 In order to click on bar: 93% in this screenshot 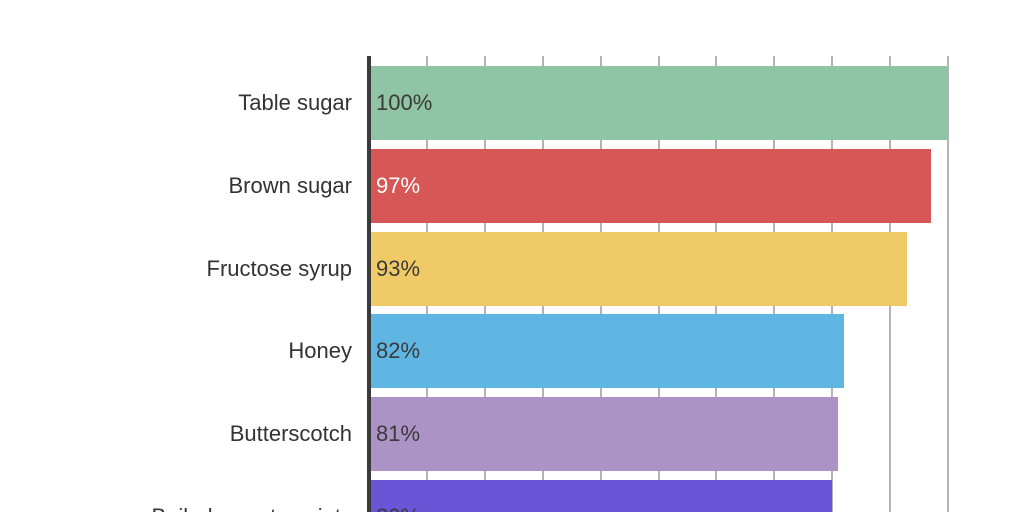, I will do `click(639, 268)`.